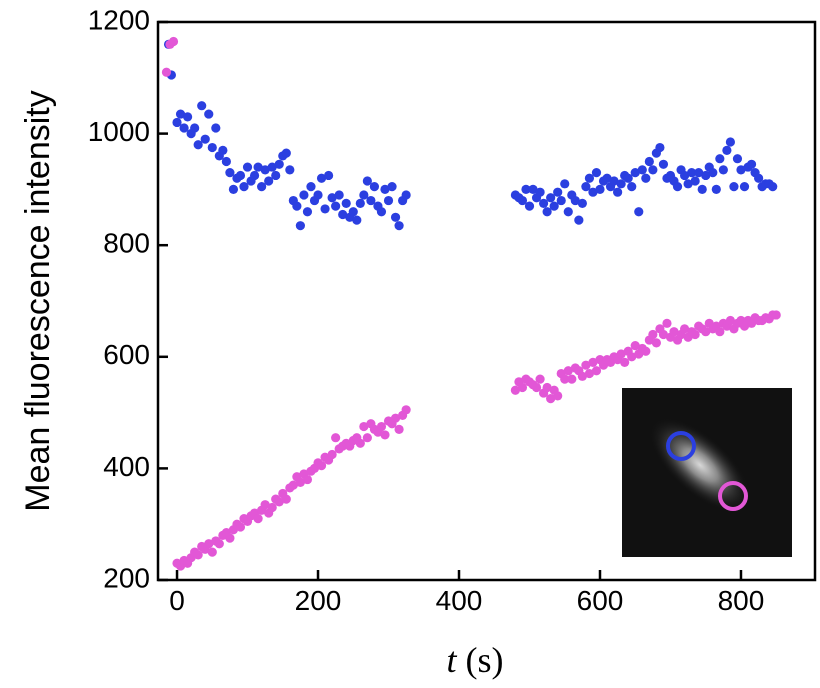 The image size is (820, 688). What do you see at coordinates (733, 496) in the screenshot?
I see `roi-magenta` at bounding box center [733, 496].